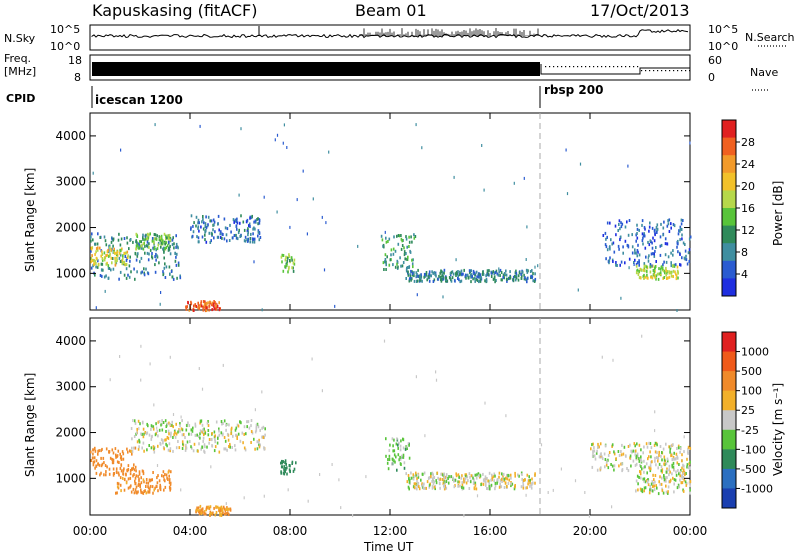 The height and width of the screenshot is (554, 800). Describe the element at coordinates (590, 531) in the screenshot. I see `x-tick-label: 20:00` at that location.